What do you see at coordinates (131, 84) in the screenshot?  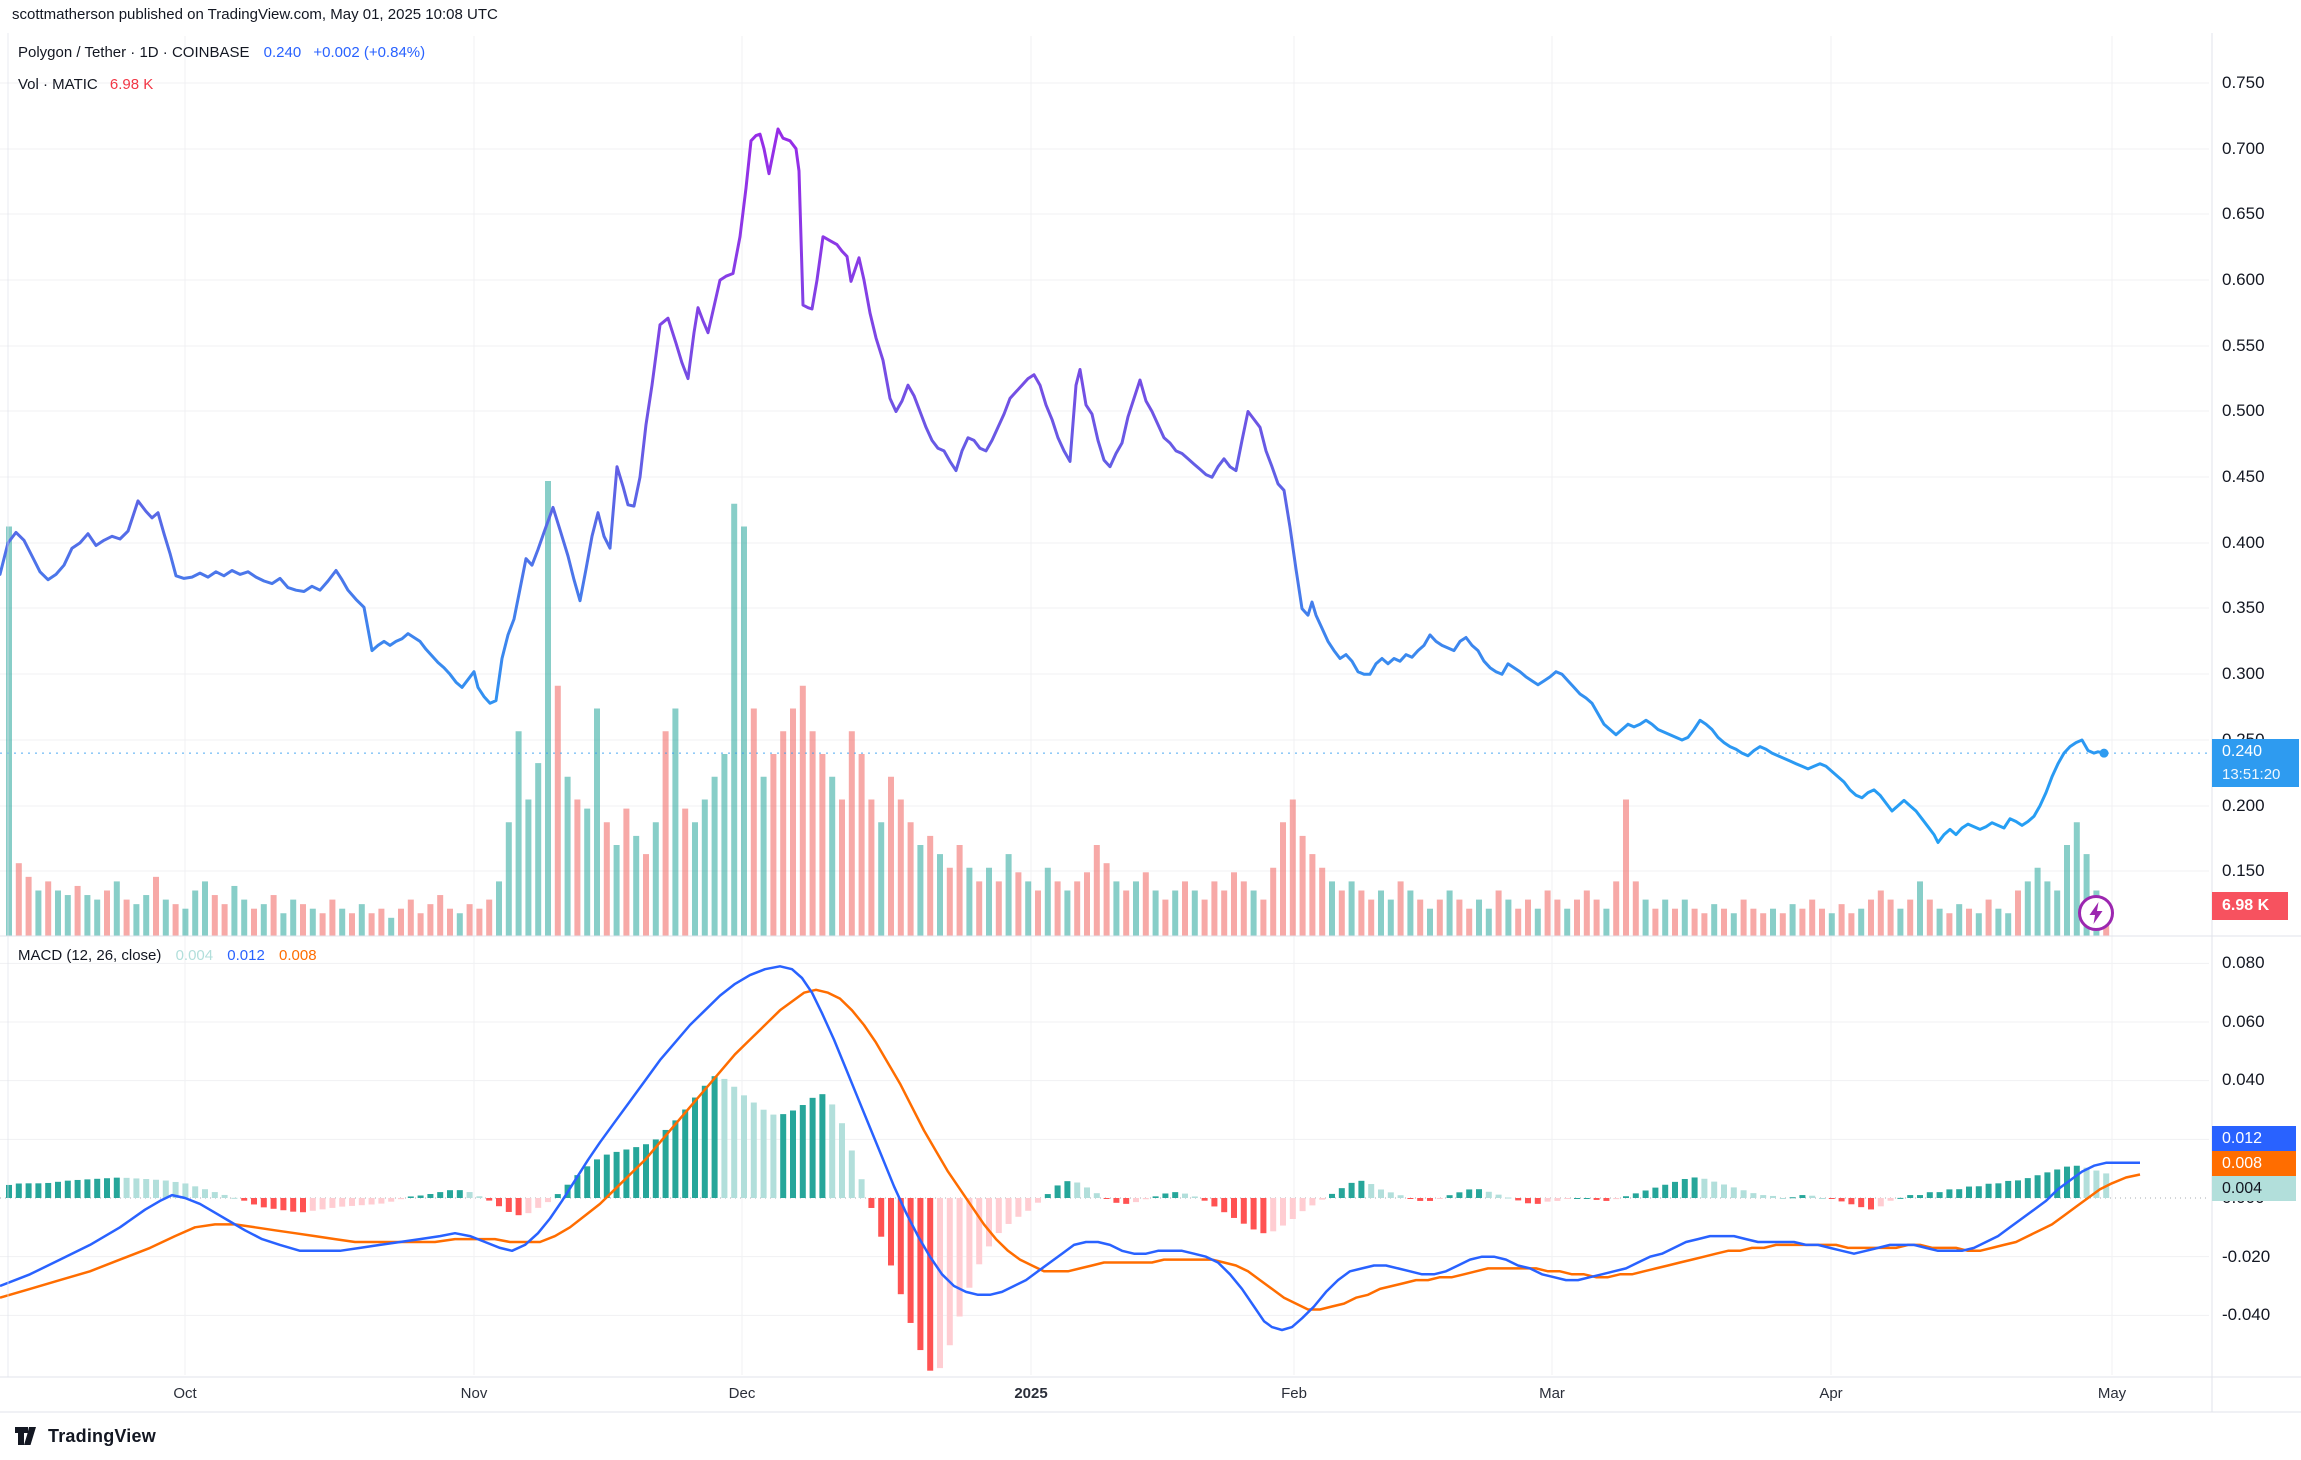 I see `volume-value: 6.98 K` at bounding box center [131, 84].